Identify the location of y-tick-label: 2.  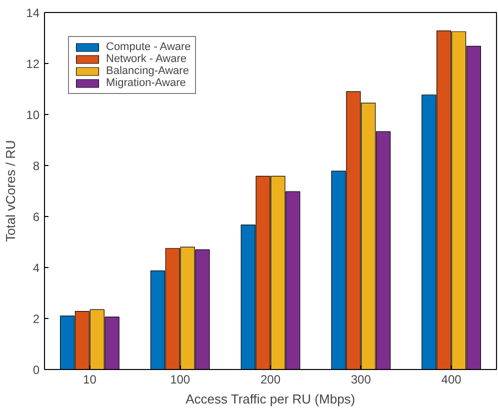
(36, 319).